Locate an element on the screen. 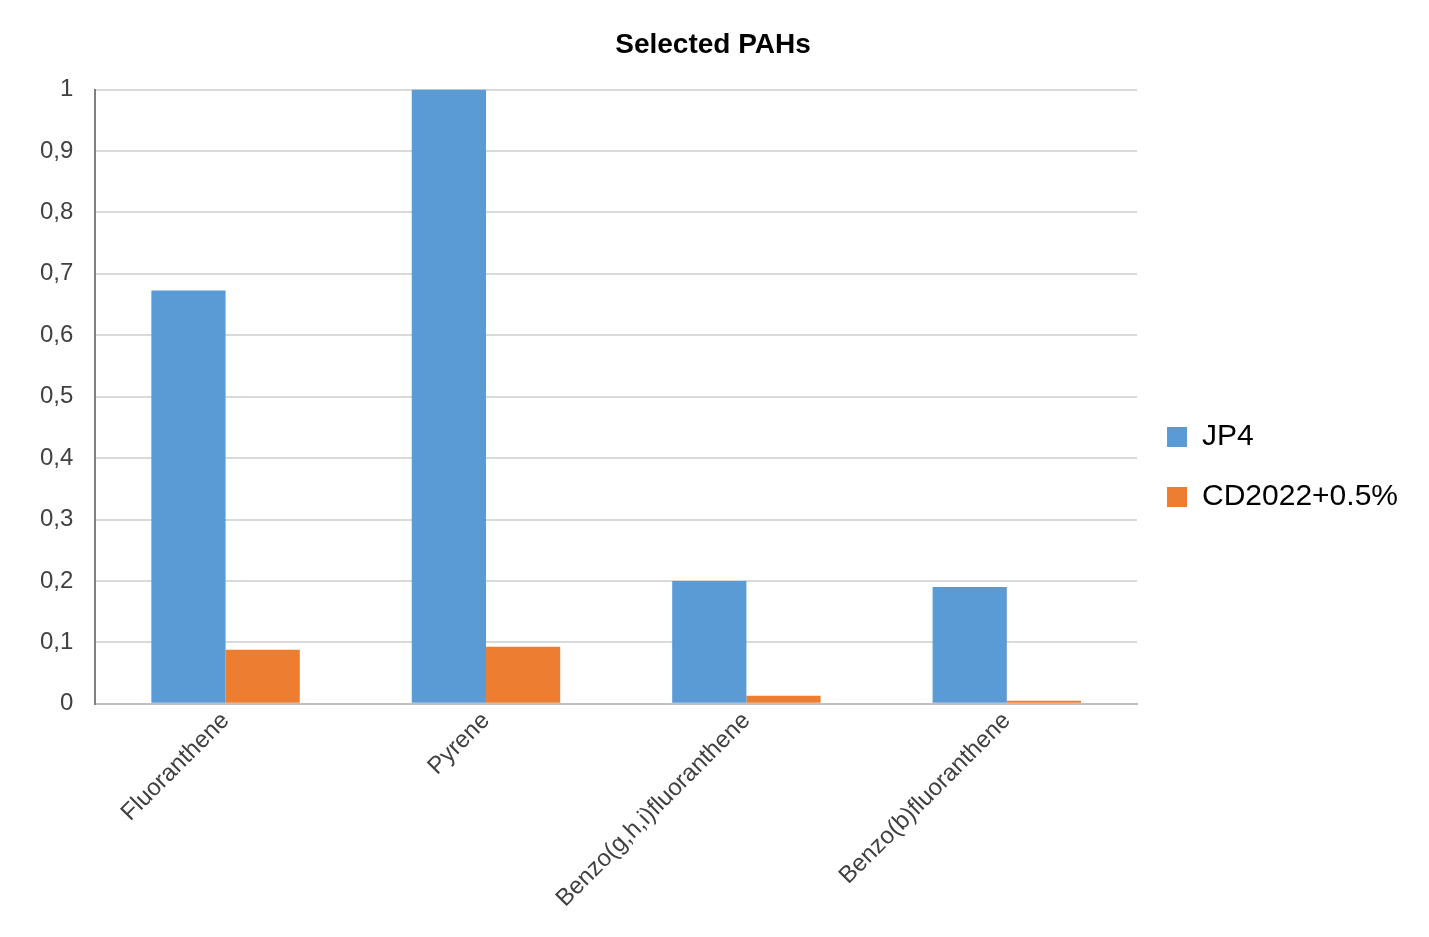 The height and width of the screenshot is (937, 1429). y-tick-label: 0,2 is located at coordinates (56, 579).